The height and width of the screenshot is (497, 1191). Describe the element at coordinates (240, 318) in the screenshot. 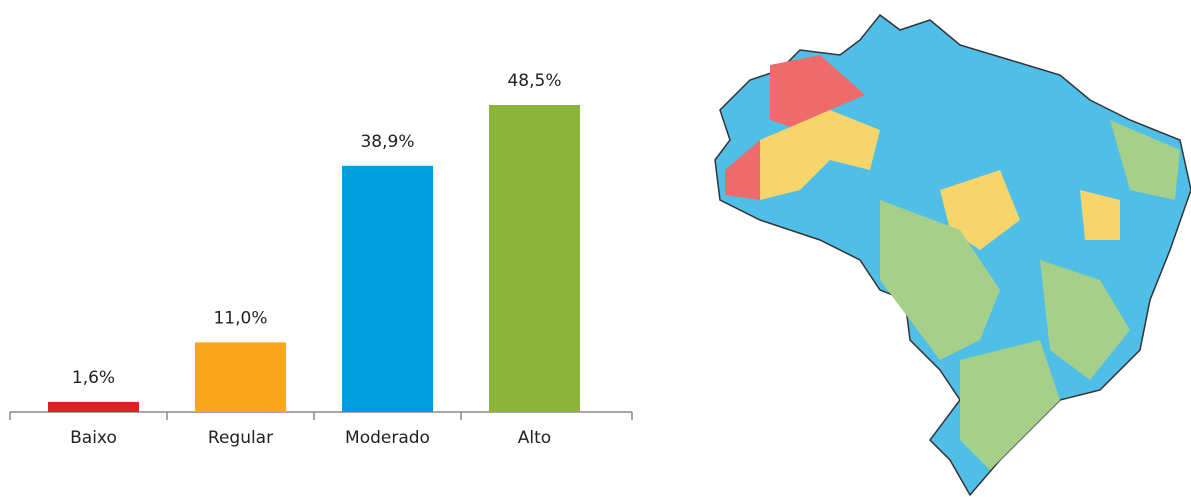

I see `value-label: 11,0%` at that location.